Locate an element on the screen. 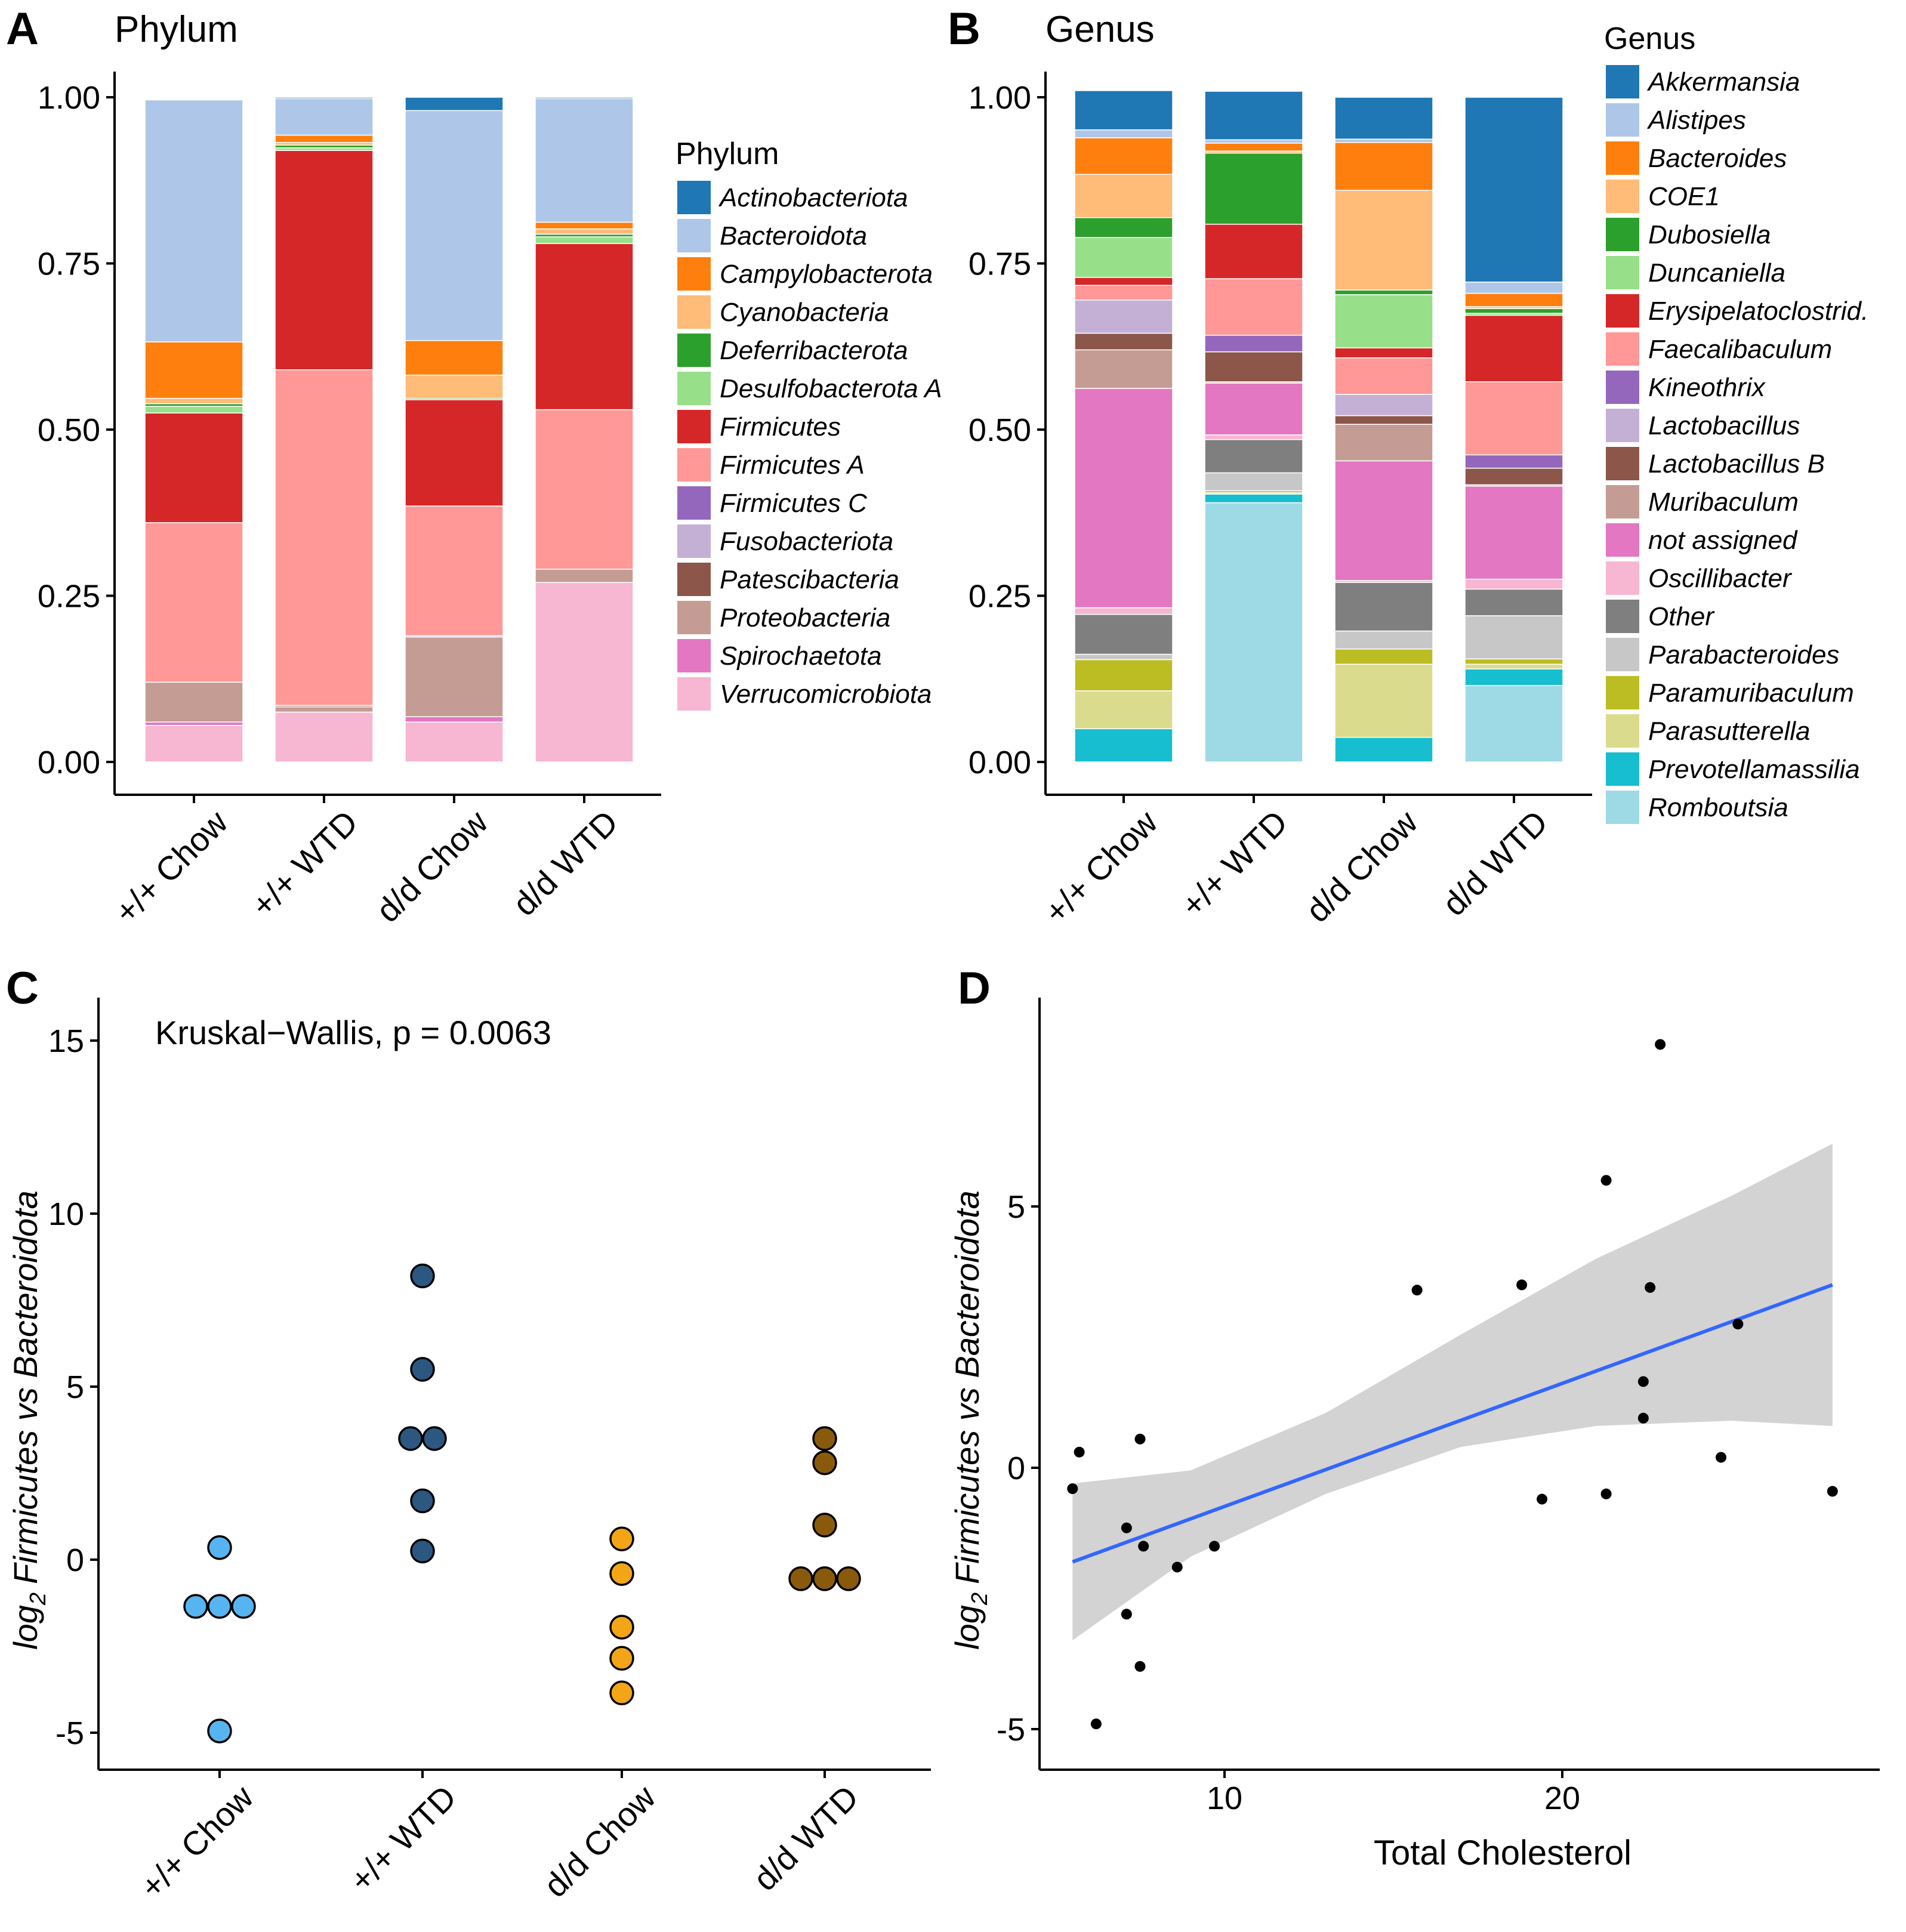 Image resolution: width=1906 pixels, height=1932 pixels. bar-segment-kineothrix is located at coordinates (1513, 461).